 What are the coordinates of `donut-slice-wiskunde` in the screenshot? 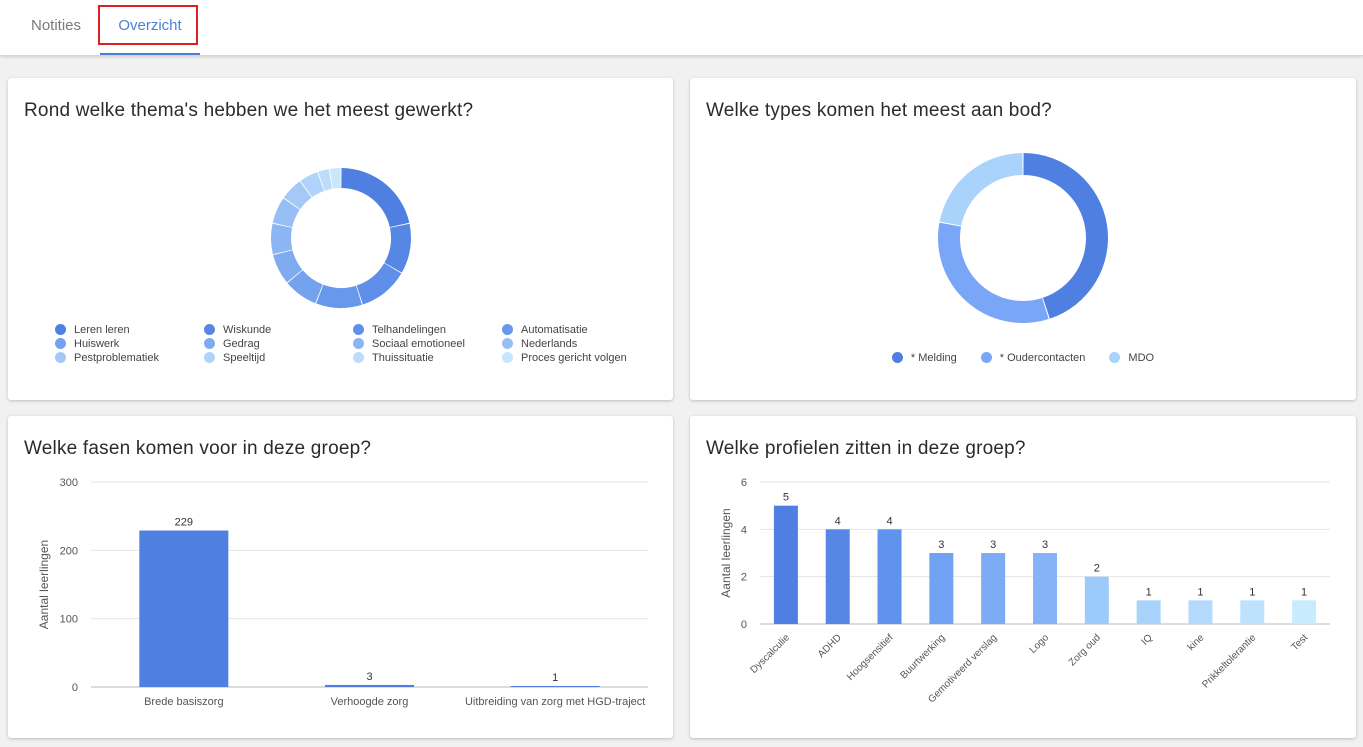 It's located at (397, 248).